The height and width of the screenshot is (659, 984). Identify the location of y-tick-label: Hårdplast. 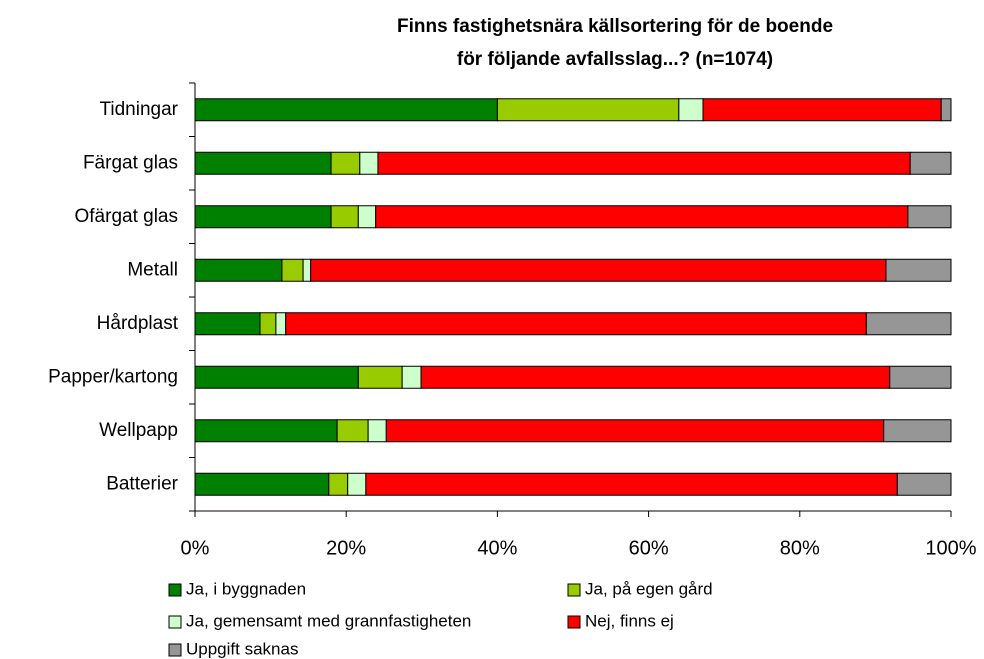
(138, 323).